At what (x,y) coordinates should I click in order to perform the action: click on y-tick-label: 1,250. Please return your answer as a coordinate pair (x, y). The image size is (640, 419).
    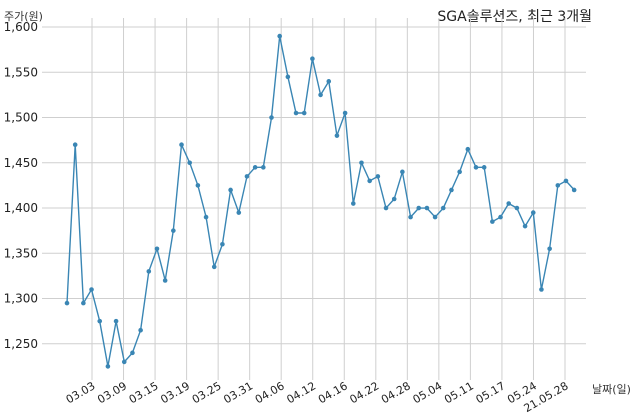
    Looking at the image, I should click on (21, 344).